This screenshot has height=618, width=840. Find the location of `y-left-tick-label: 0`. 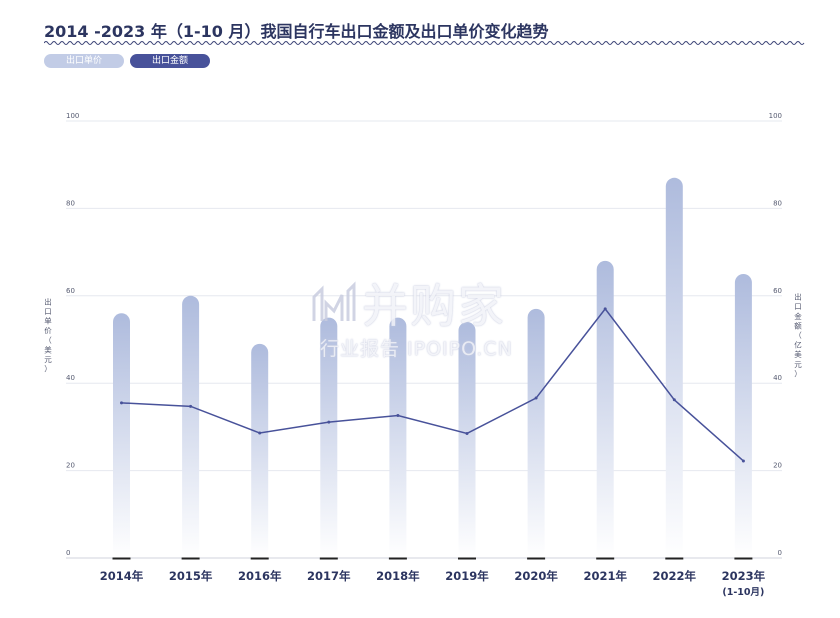

y-left-tick-label: 0 is located at coordinates (68, 553).